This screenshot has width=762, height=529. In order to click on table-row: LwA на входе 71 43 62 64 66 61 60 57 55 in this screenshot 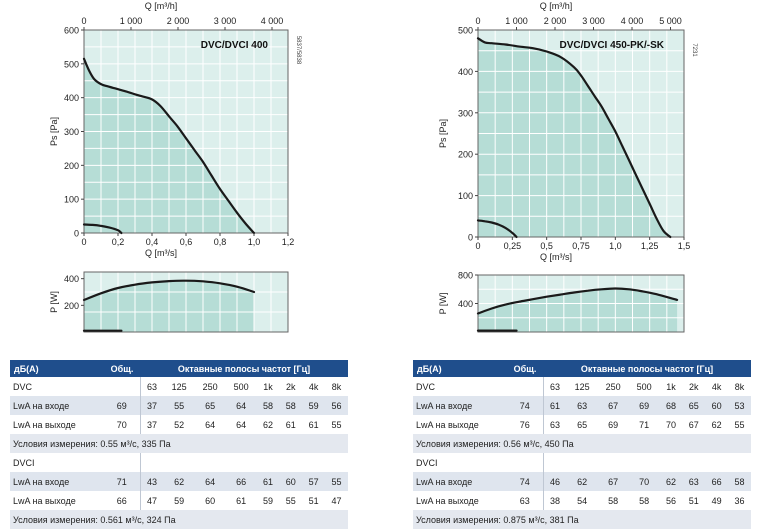, I will do `click(179, 481)`.